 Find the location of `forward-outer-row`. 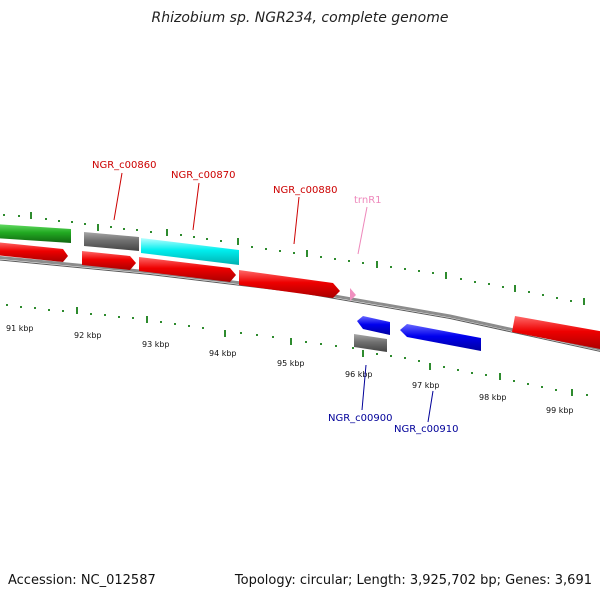

forward-outer-row is located at coordinates (119, 244).